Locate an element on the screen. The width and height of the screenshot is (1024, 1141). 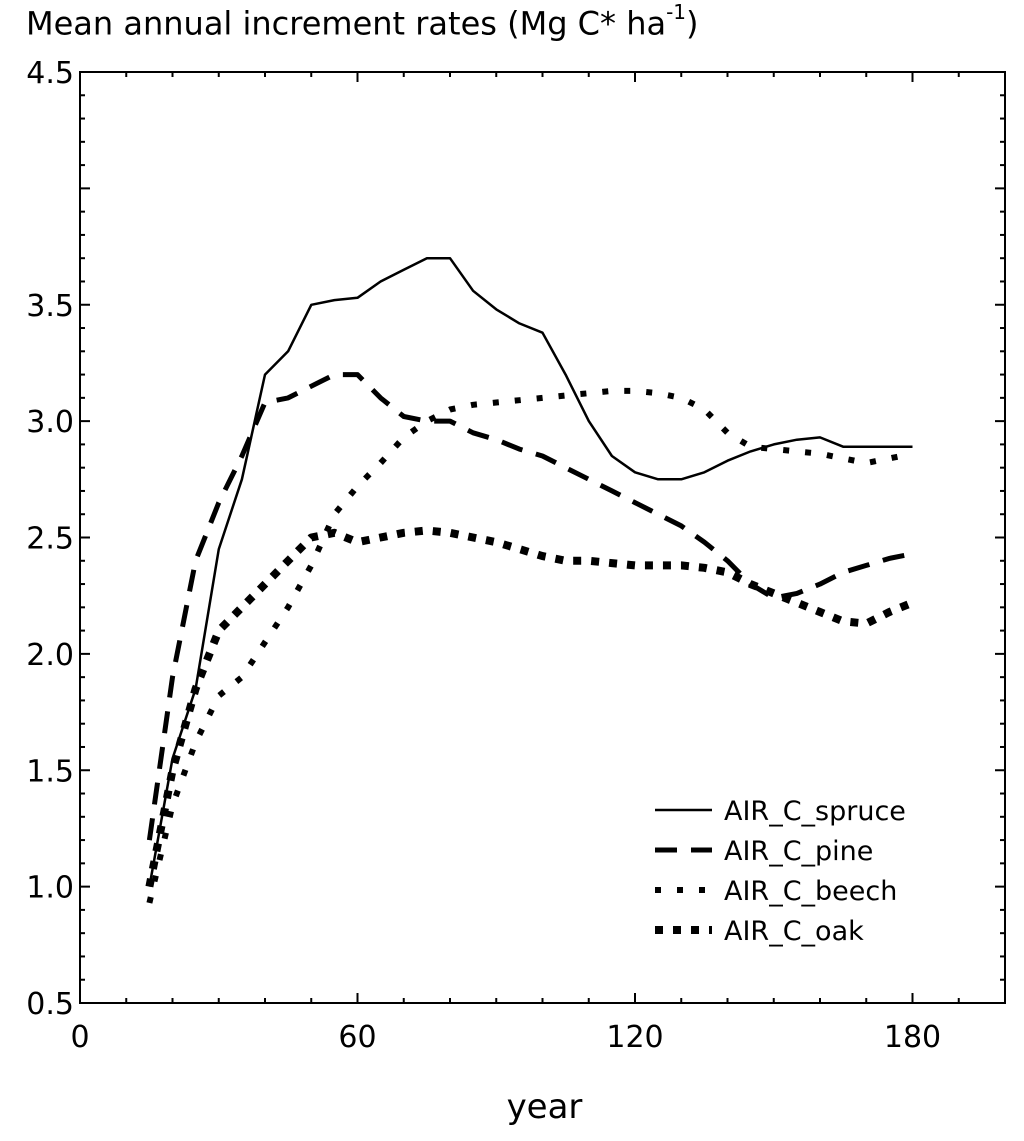
y-tick-label: 3.5 is located at coordinates (50, 306).